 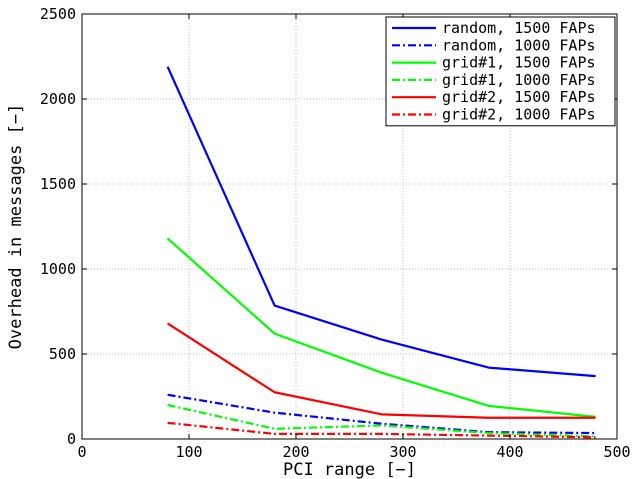 What do you see at coordinates (519, 97) in the screenshot?
I see `legend-entry-label: grid#2, 1500 FAPs` at bounding box center [519, 97].